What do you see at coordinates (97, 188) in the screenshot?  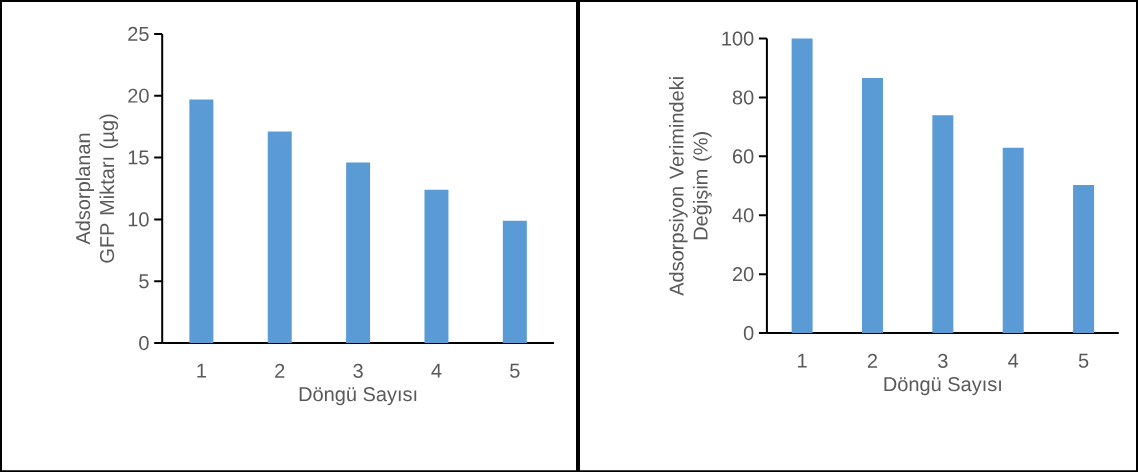 I see `y-axis-title: Adsorplanan GFP Miktarı (µg)` at bounding box center [97, 188].